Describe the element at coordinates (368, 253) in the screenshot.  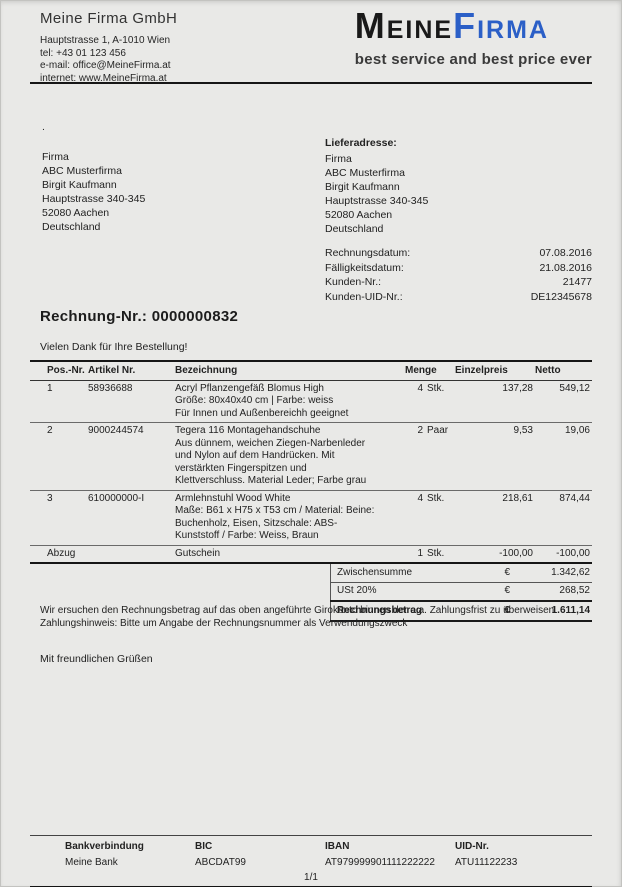
I see `invoice-date-label: Rechnungsdatum:` at that location.